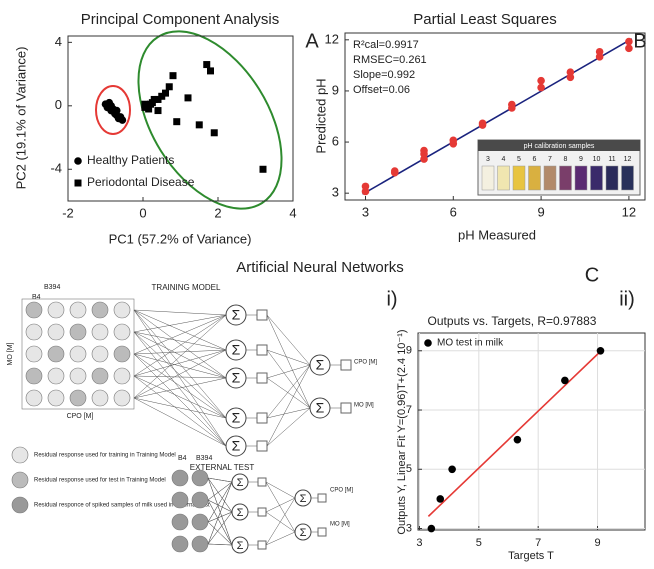 The image size is (654, 569). I want to click on x-tick-label: 3, so click(365, 211).